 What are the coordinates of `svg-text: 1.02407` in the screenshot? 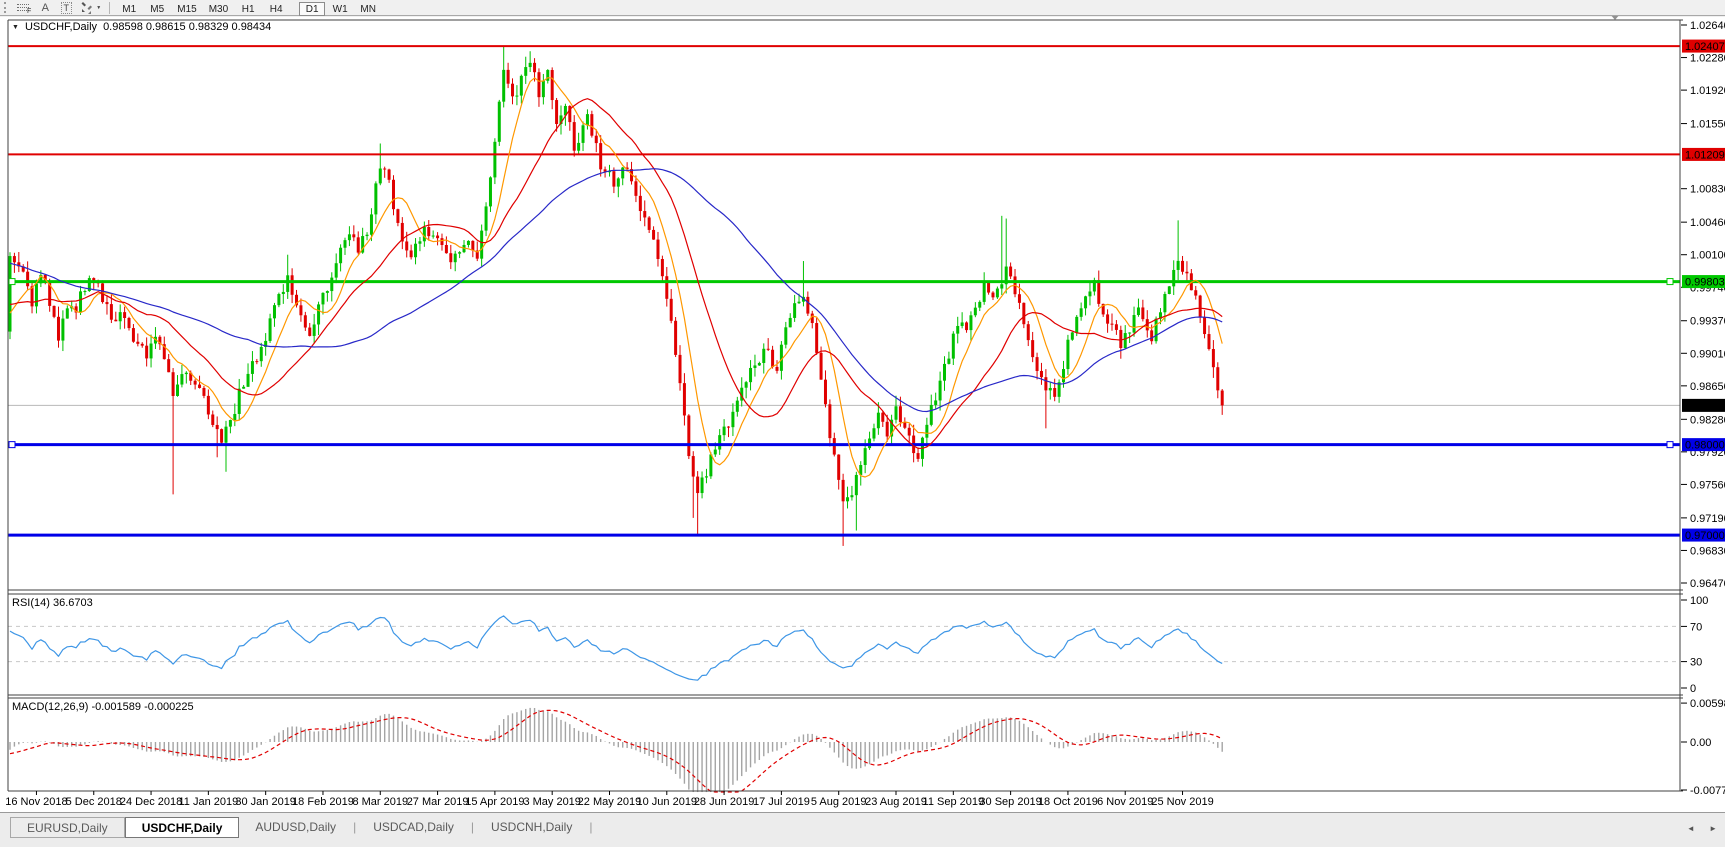 It's located at (1705, 47).